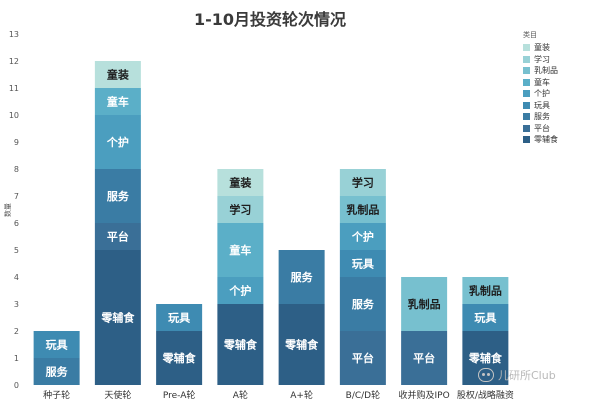  I want to click on legend-label: 童车, so click(542, 82).